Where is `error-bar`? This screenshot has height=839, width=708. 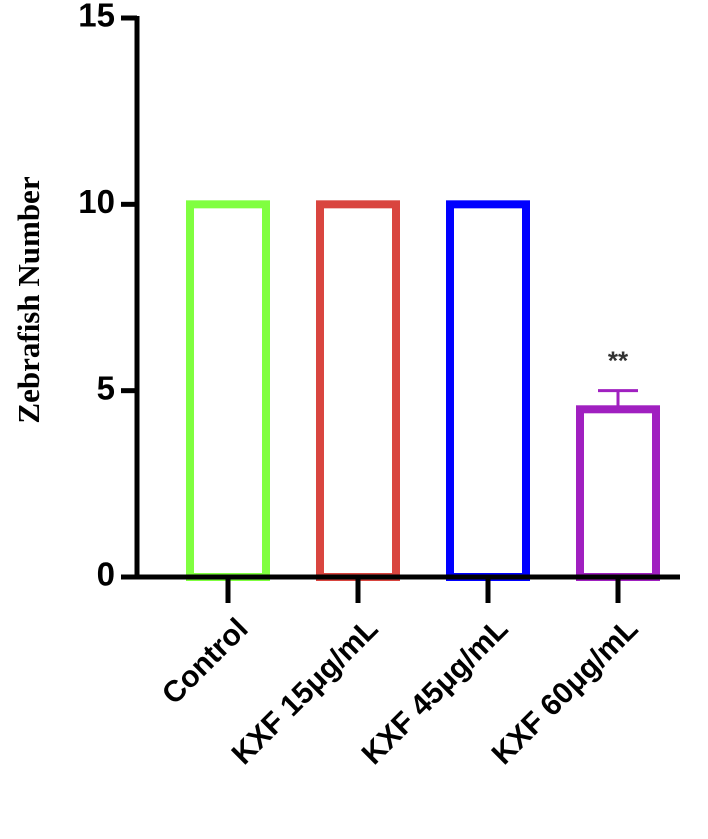 error-bar is located at coordinates (618, 399).